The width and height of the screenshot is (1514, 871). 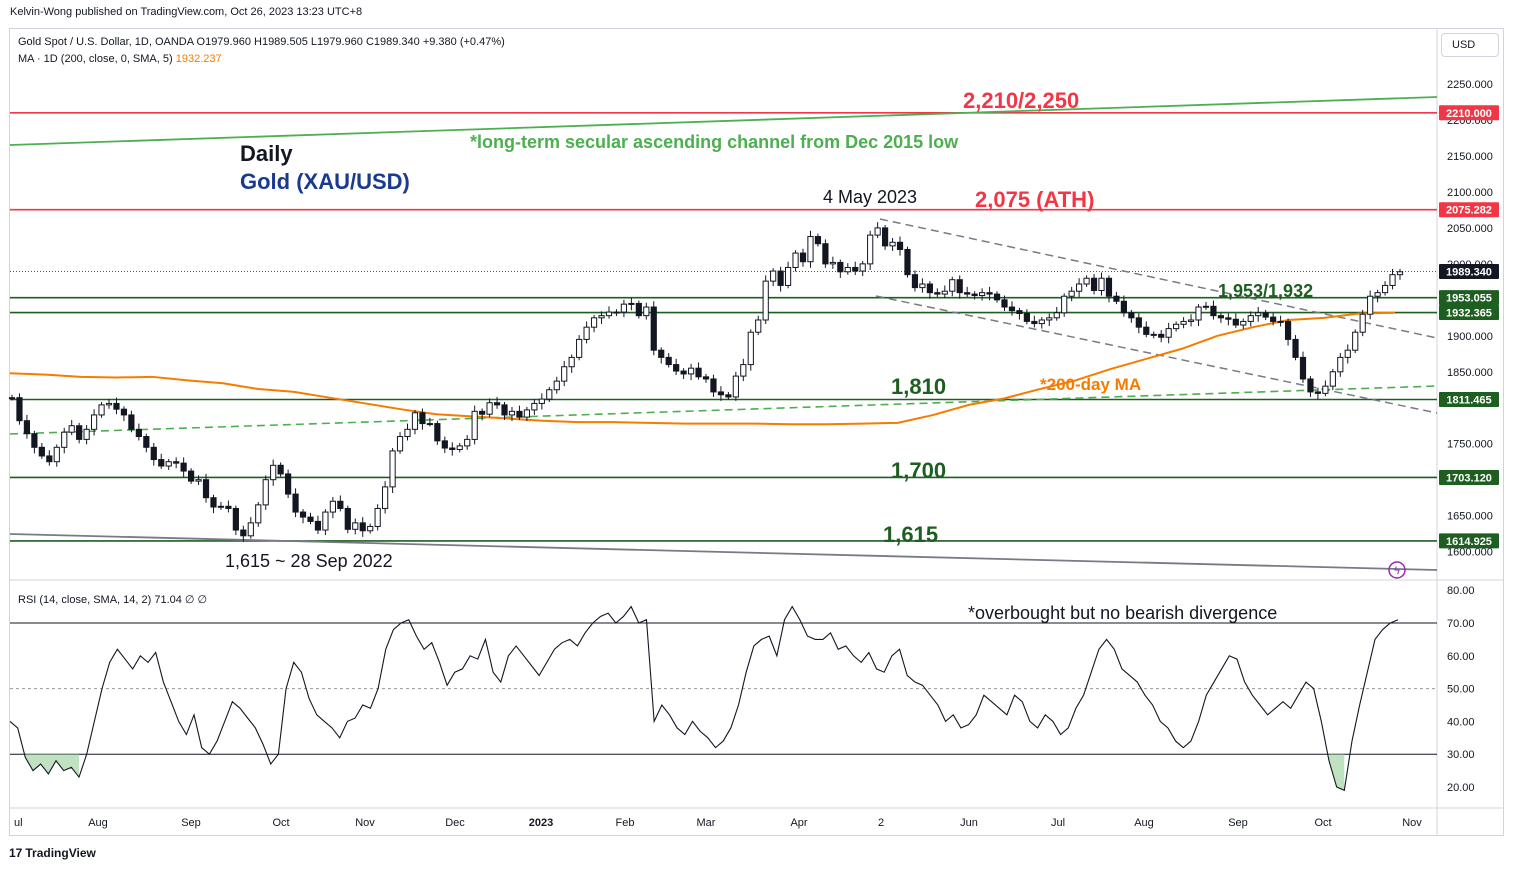 I want to click on price-tick-label: 2250.000, so click(x=1470, y=85).